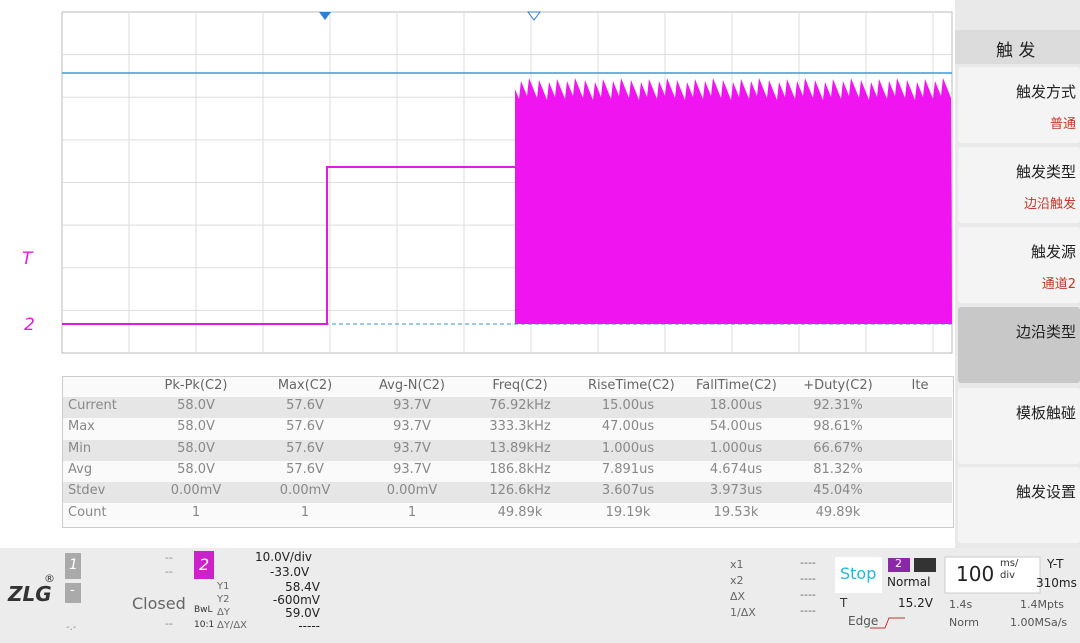 This screenshot has width=1080, height=643. I want to click on table-cell: 13.89kHz, so click(520, 448).